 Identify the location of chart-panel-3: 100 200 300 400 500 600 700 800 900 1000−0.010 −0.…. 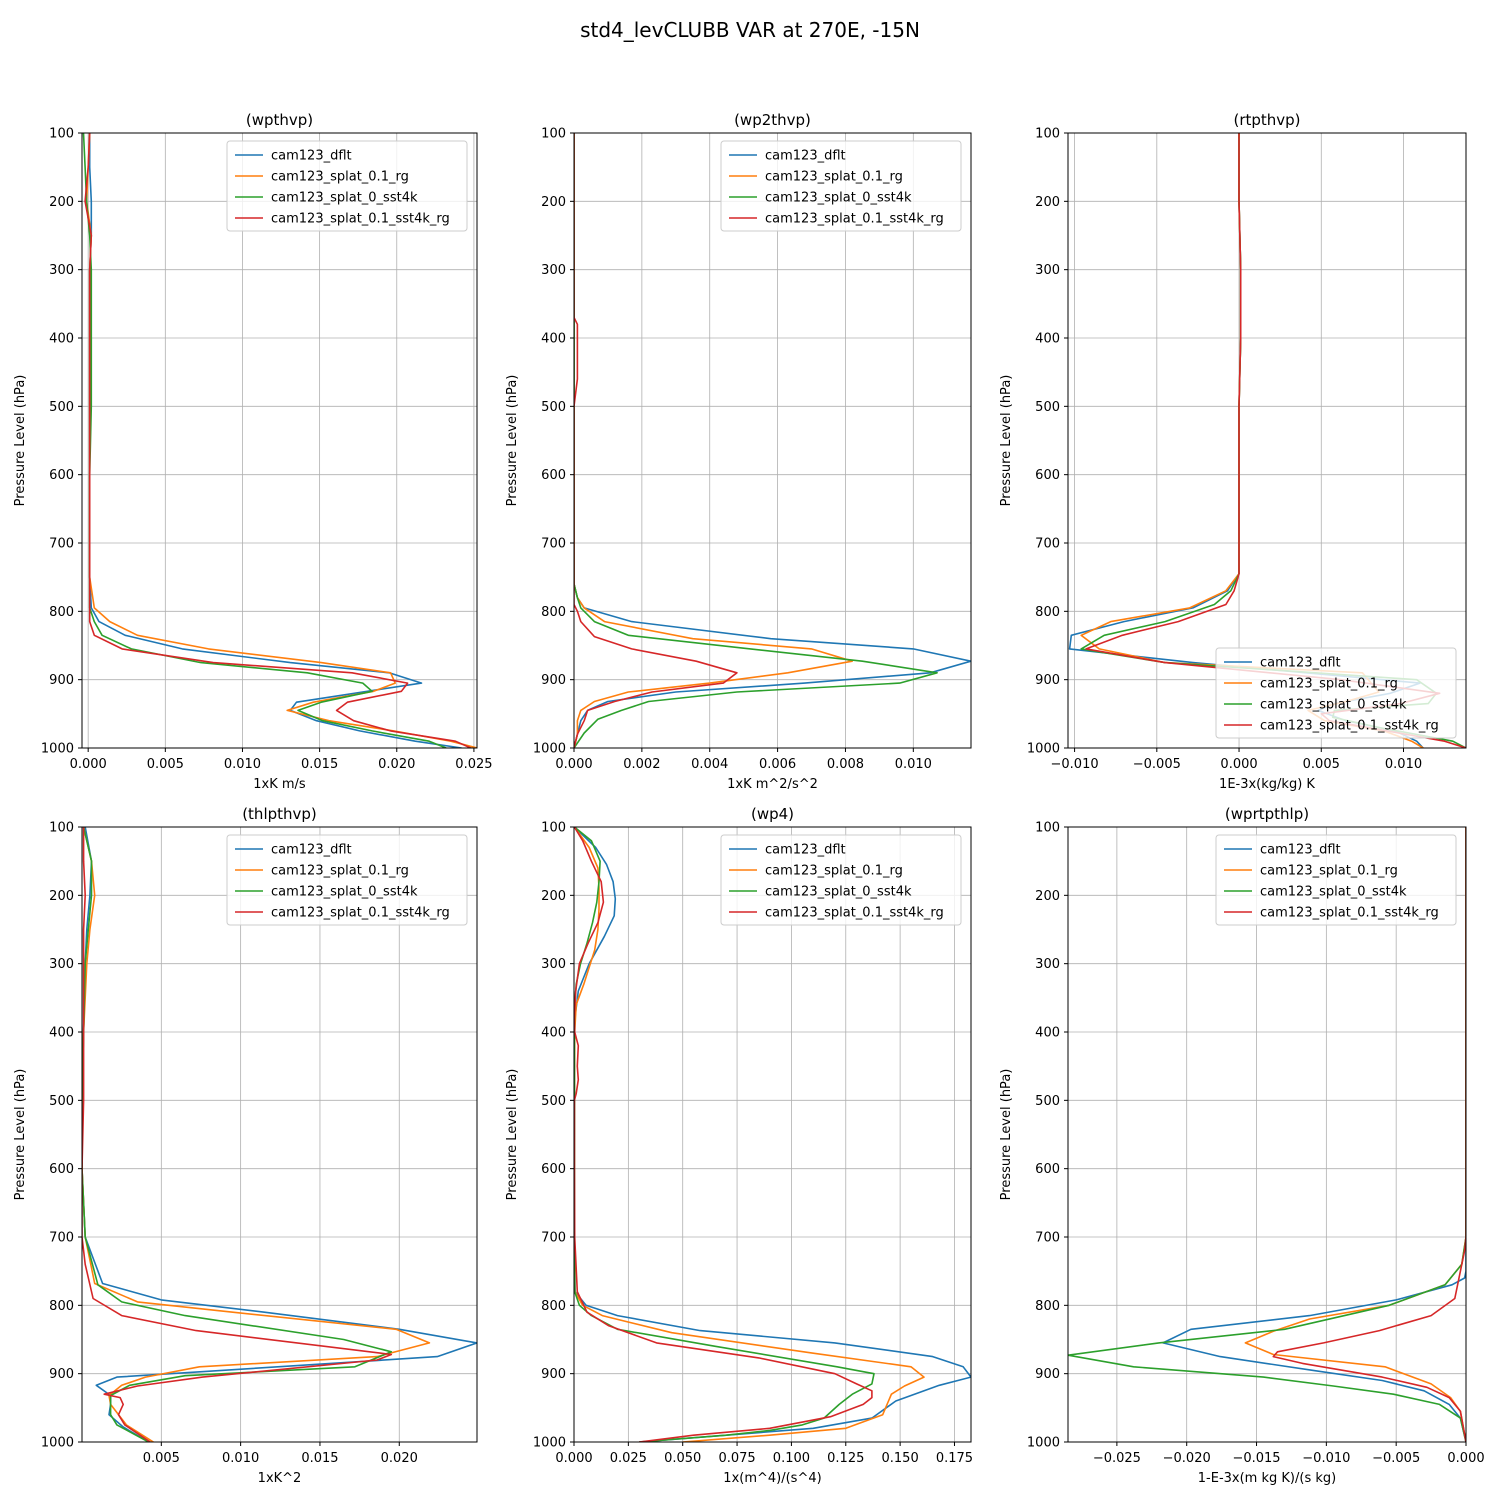
(1233, 451).